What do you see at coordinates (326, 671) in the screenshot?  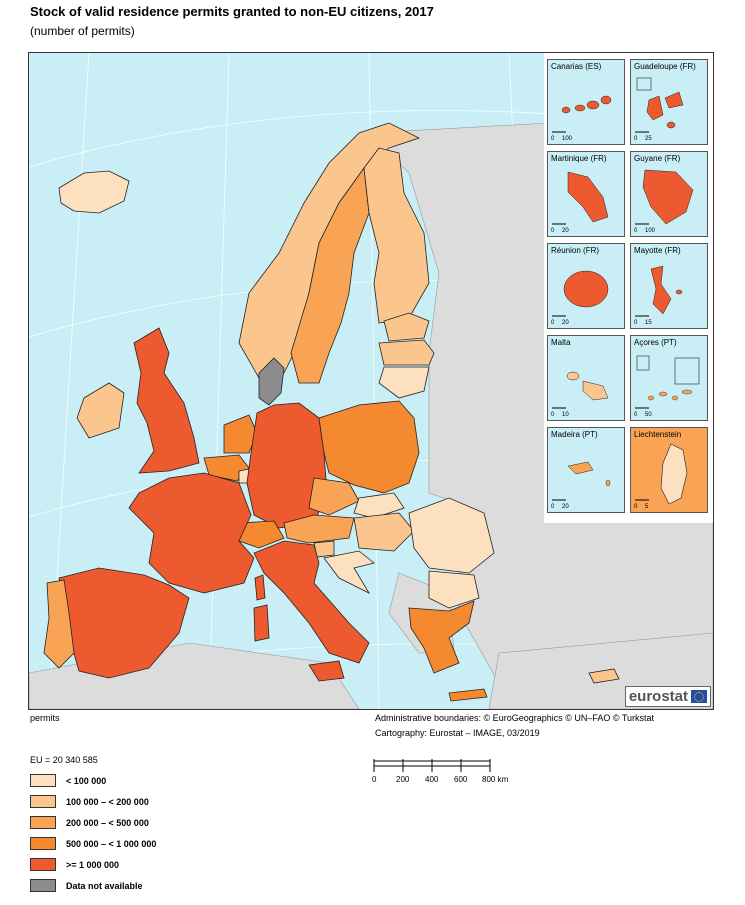 I see `island-sicily` at bounding box center [326, 671].